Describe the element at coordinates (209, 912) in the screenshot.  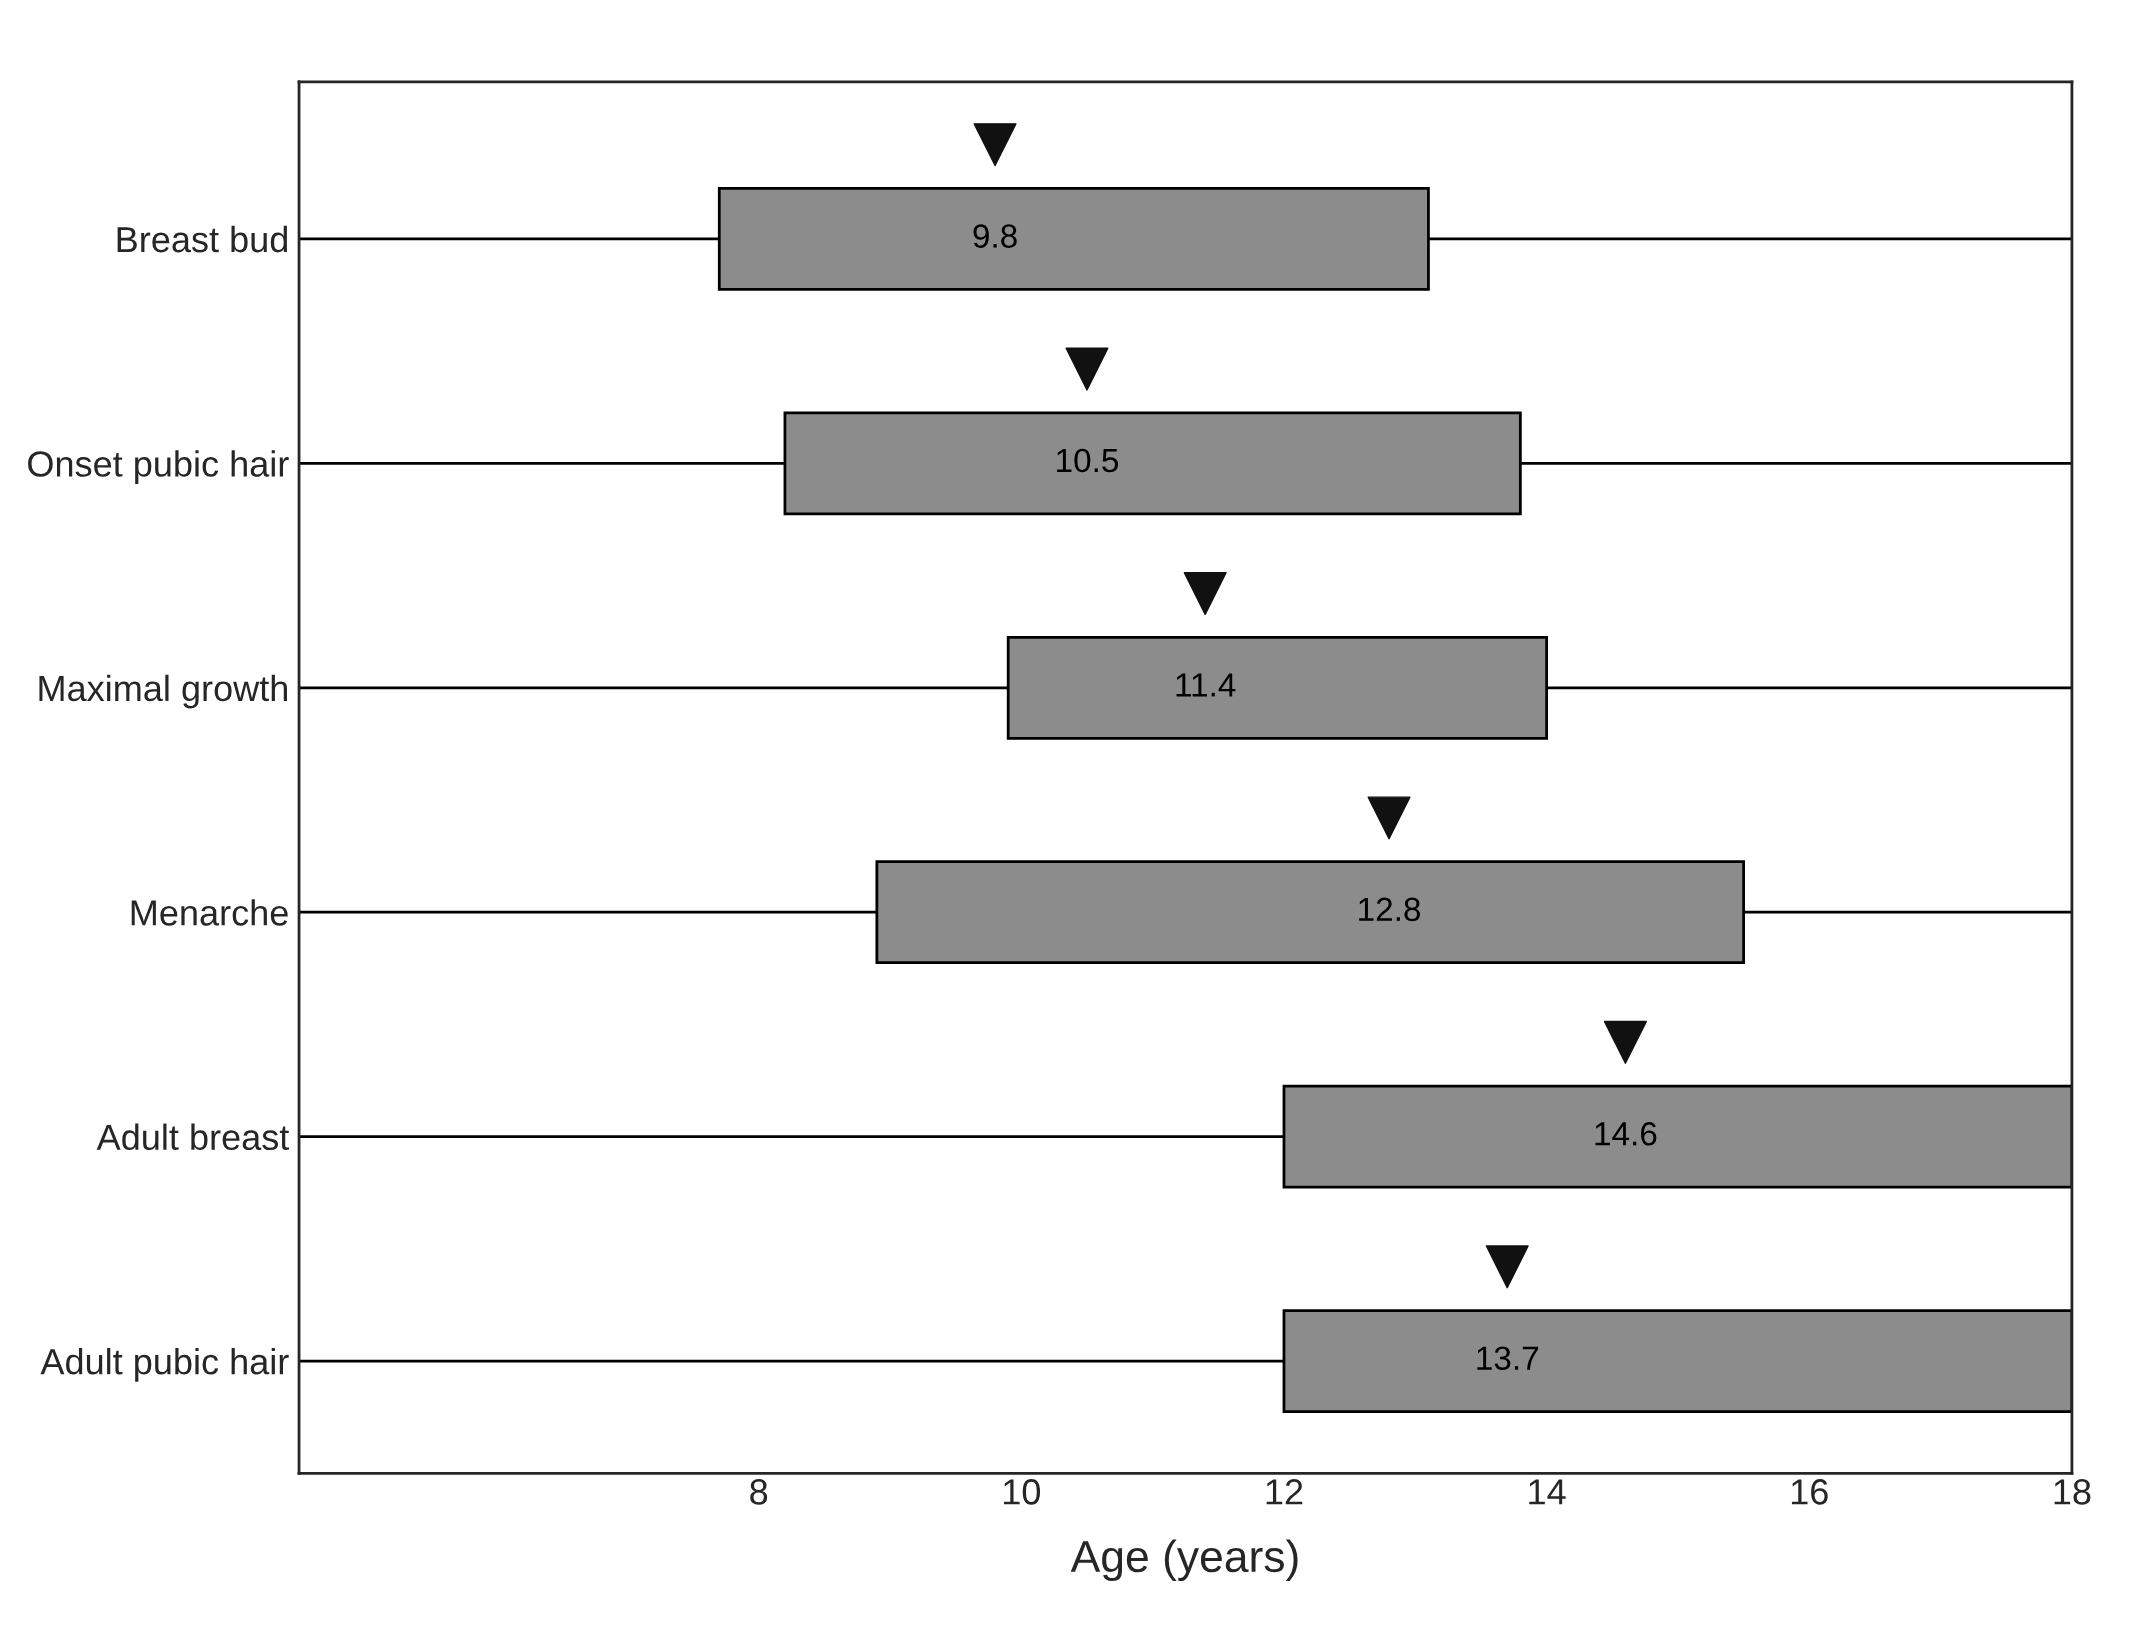
I see `y-tick-label: Menarche` at that location.